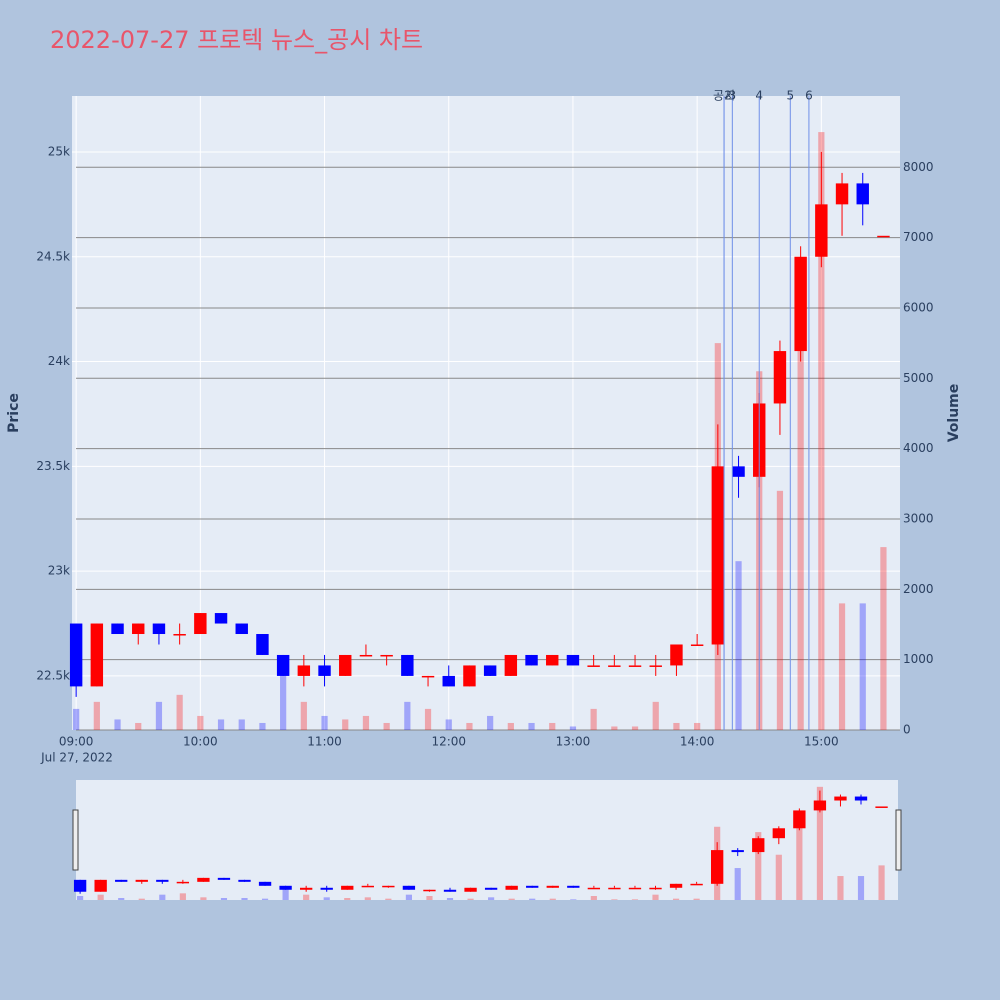  I want to click on annotation-label: 5, so click(790, 96).